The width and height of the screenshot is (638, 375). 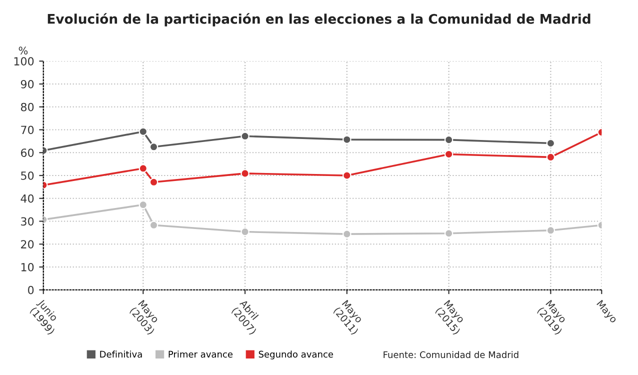 What do you see at coordinates (27, 153) in the screenshot?
I see `y-tick-label: 60` at bounding box center [27, 153].